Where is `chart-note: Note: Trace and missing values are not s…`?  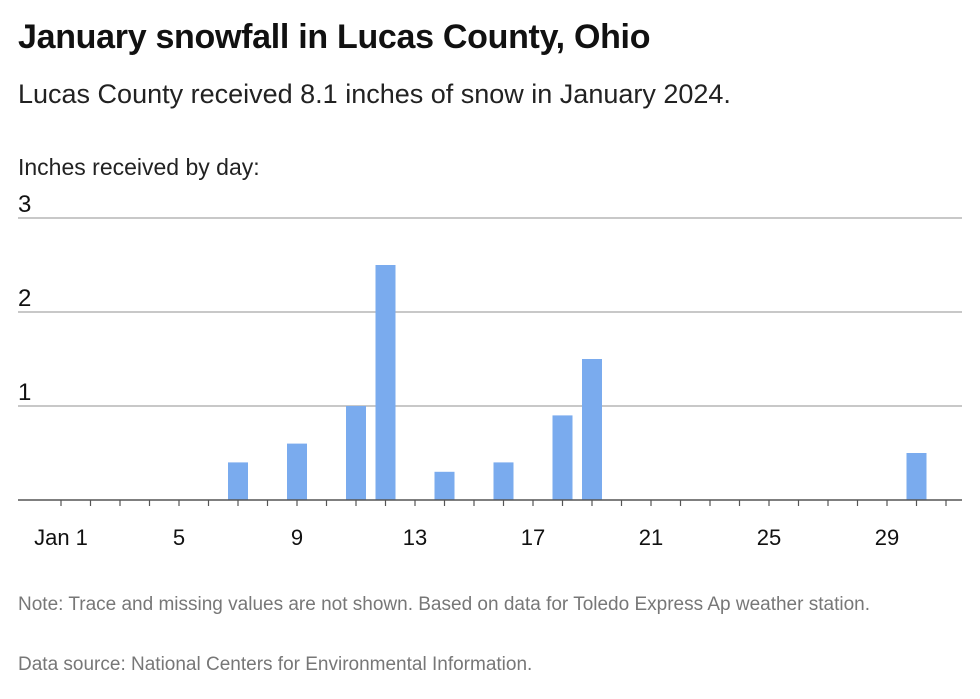
chart-note: Note: Trace and missing values are not s… is located at coordinates (444, 604).